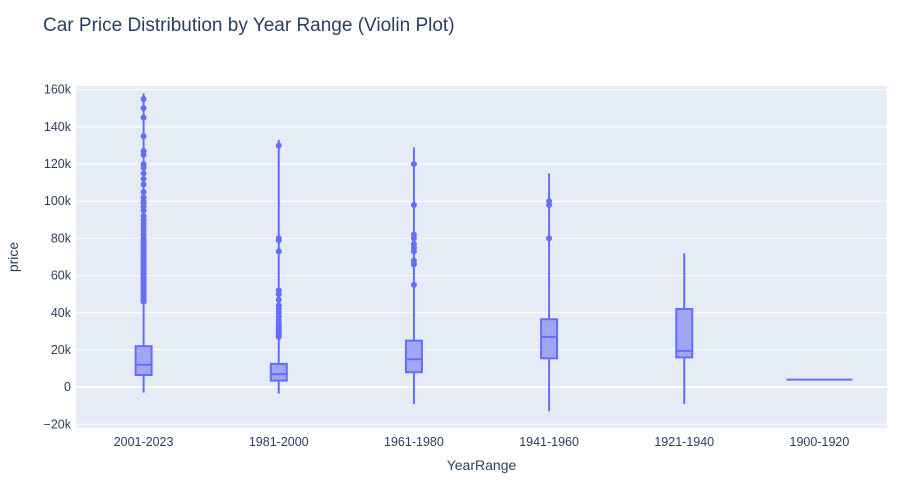 The width and height of the screenshot is (918, 482). What do you see at coordinates (61, 276) in the screenshot?
I see `y-tick-label: 60k` at bounding box center [61, 276].